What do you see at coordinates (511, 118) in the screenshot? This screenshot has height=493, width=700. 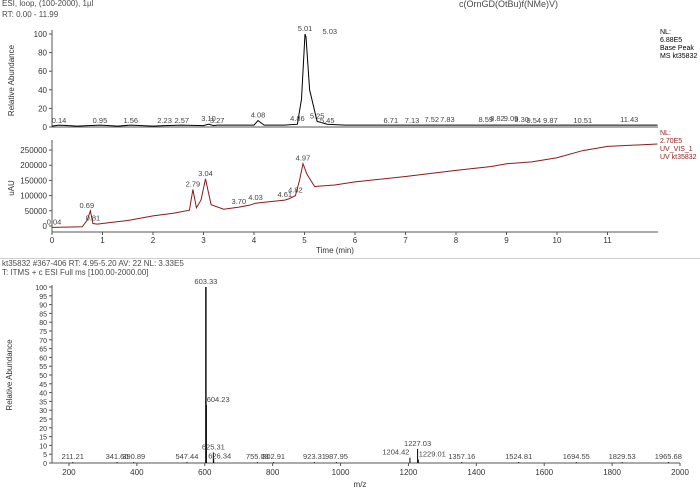 I see `peak-label: 9.09` at bounding box center [511, 118].